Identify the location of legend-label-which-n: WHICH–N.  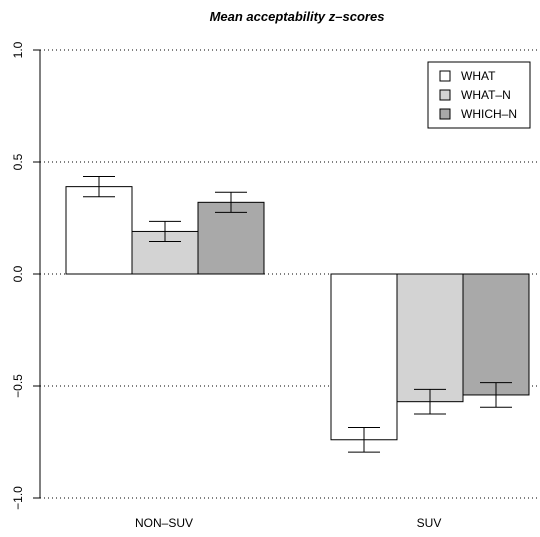
(489, 114).